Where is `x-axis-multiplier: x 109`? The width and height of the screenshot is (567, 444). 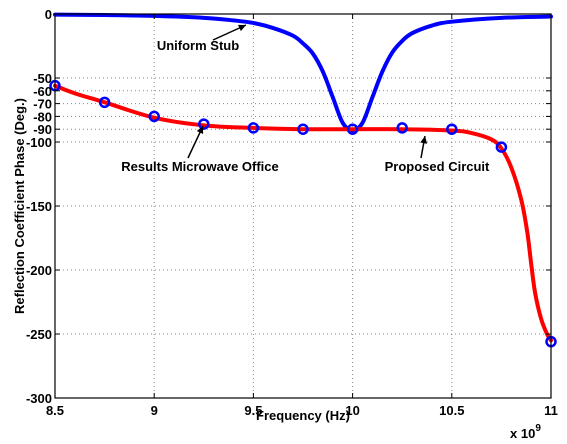
x-axis-multiplier: x 109 is located at coordinates (525, 432).